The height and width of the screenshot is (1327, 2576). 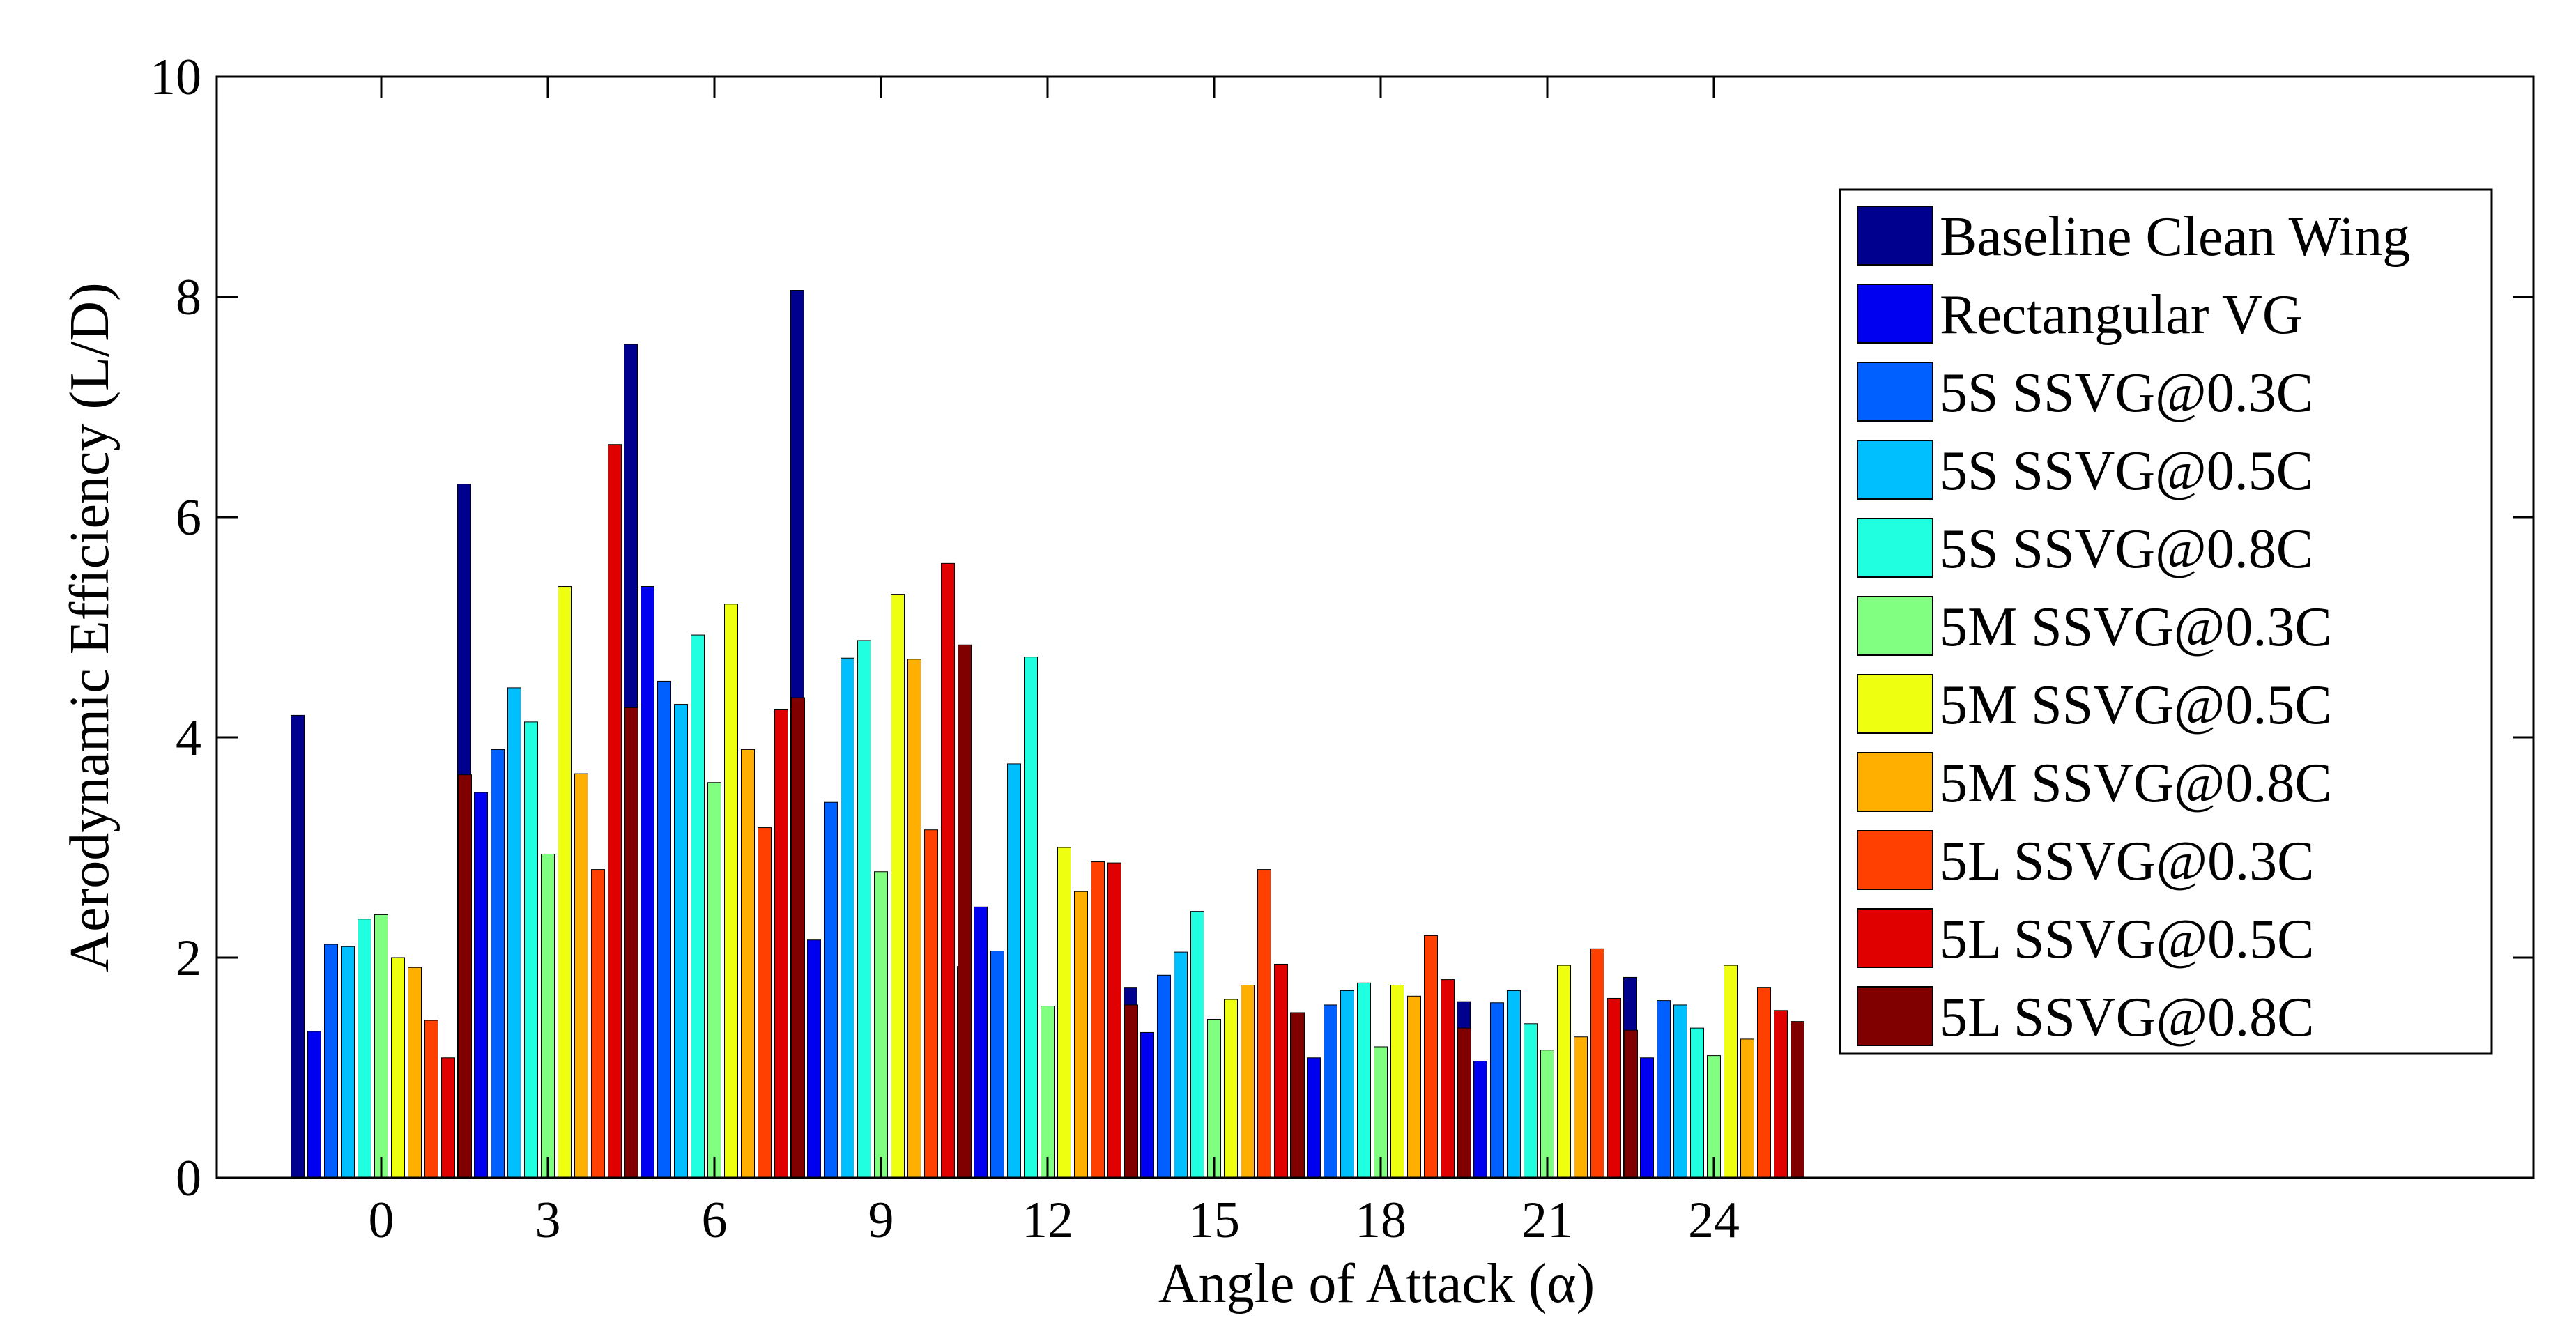 What do you see at coordinates (881, 1220) in the screenshot?
I see `x-tick-label: 9` at bounding box center [881, 1220].